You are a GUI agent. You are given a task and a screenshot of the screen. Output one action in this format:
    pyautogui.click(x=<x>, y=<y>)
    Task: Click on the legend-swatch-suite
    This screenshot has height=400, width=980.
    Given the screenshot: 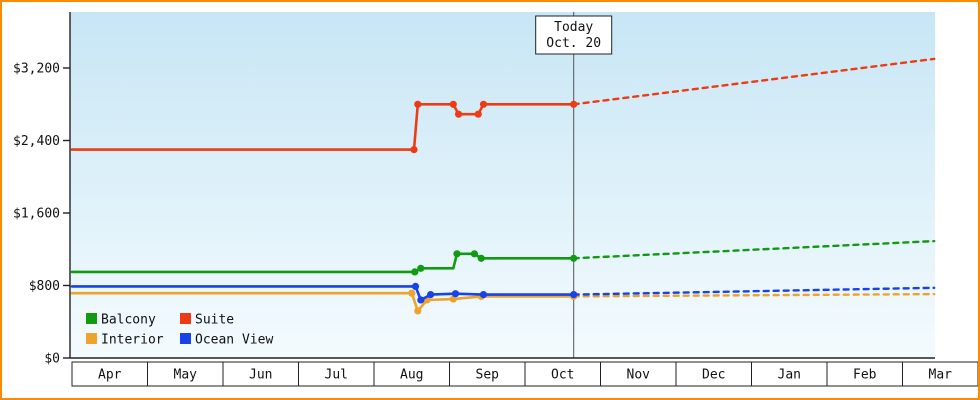 What is the action you would take?
    pyautogui.click(x=185, y=318)
    